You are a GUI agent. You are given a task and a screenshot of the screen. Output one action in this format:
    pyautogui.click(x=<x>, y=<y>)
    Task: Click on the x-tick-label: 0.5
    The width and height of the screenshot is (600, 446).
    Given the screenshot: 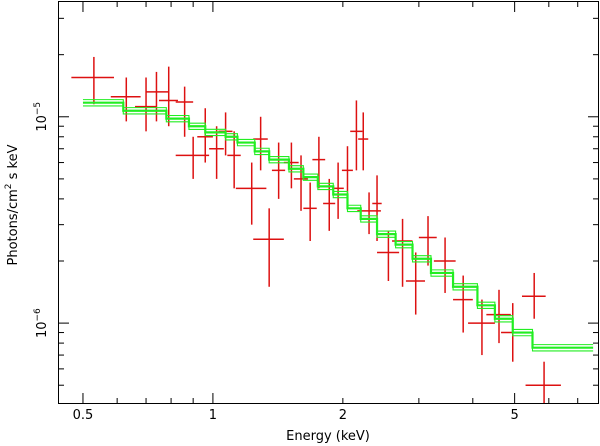 What is the action you would take?
    pyautogui.click(x=83, y=415)
    